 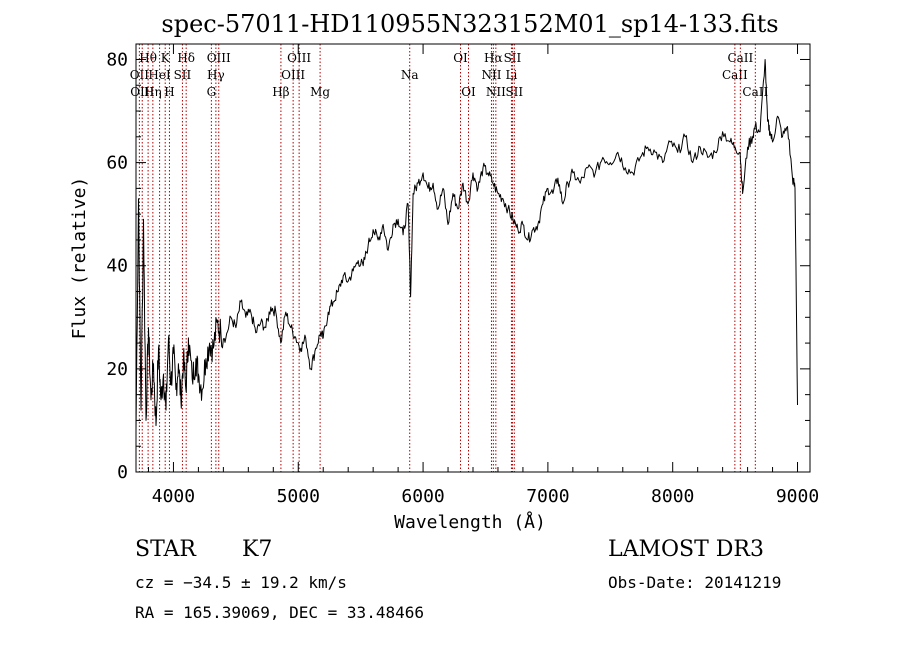 I want to click on y-tick-label: 20, so click(x=117, y=369).